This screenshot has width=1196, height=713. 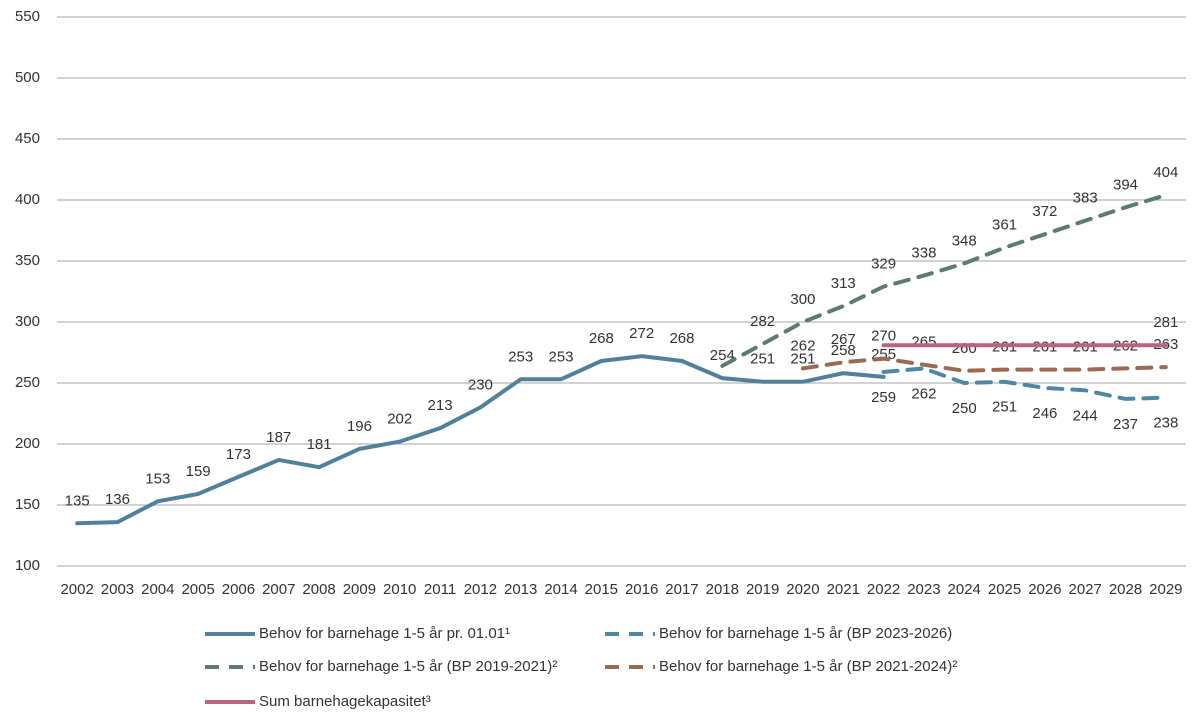 What do you see at coordinates (843, 283) in the screenshot?
I see `data-label: 313` at bounding box center [843, 283].